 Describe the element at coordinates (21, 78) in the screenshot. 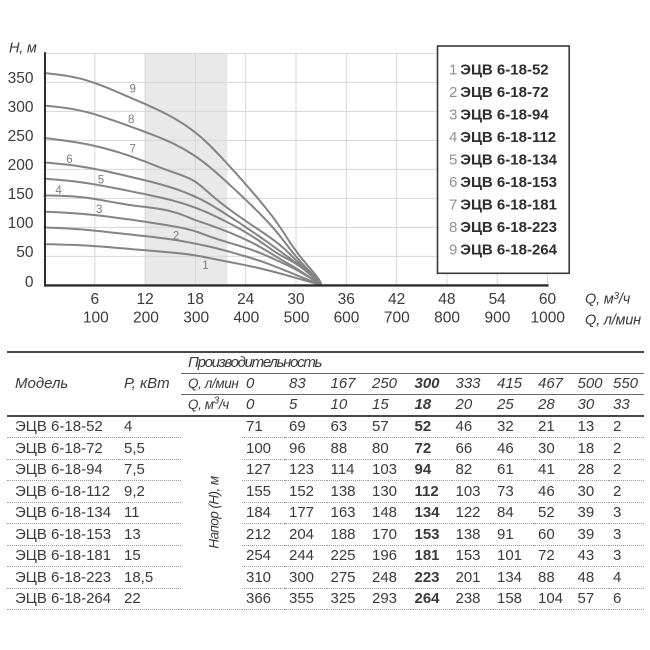

I see `svg-text: 350` at that location.